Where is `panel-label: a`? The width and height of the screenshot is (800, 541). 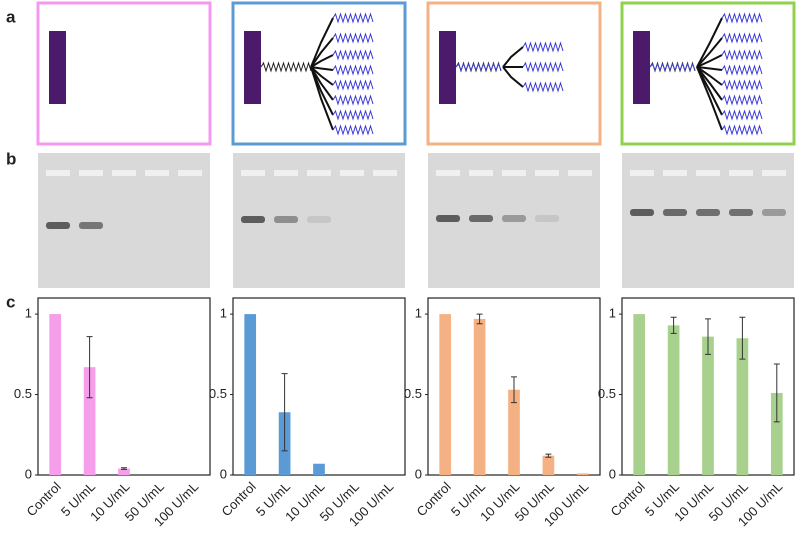
panel-label: a is located at coordinates (11, 16).